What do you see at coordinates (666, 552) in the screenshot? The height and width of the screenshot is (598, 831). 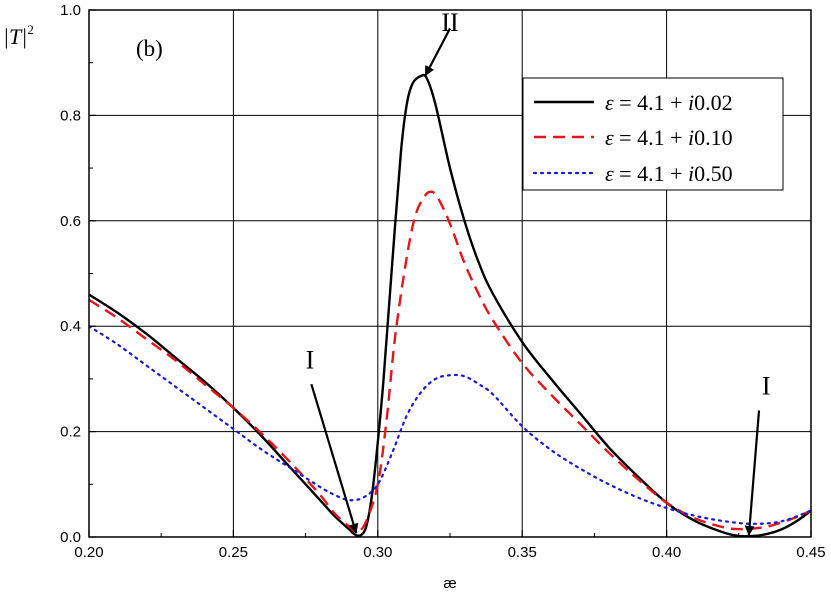 I see `x-tick-label: 0.40` at bounding box center [666, 552].